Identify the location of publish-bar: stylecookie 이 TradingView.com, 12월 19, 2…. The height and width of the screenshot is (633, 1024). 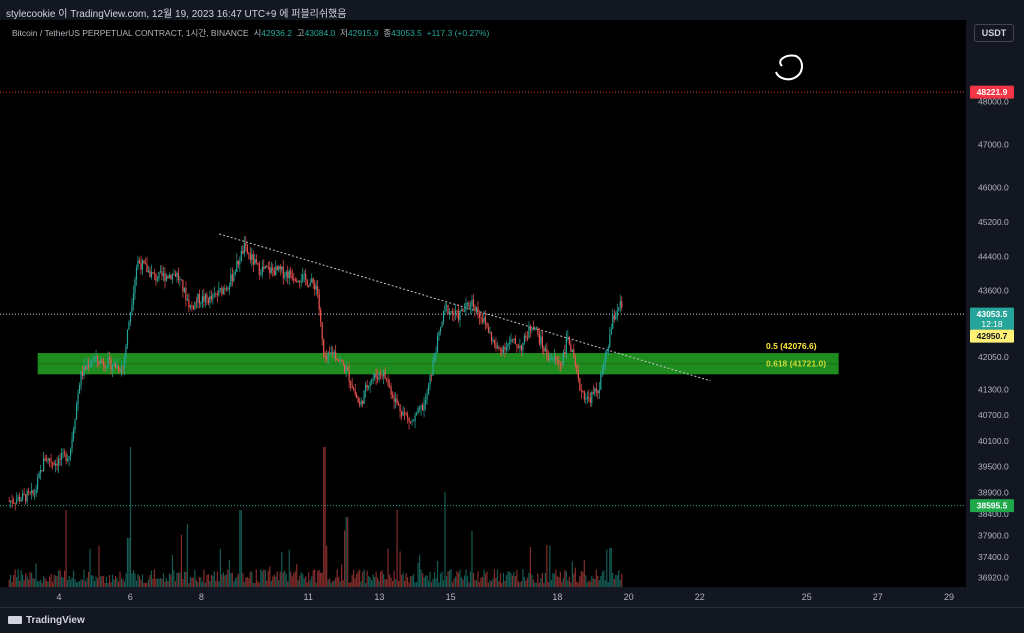
(512, 10).